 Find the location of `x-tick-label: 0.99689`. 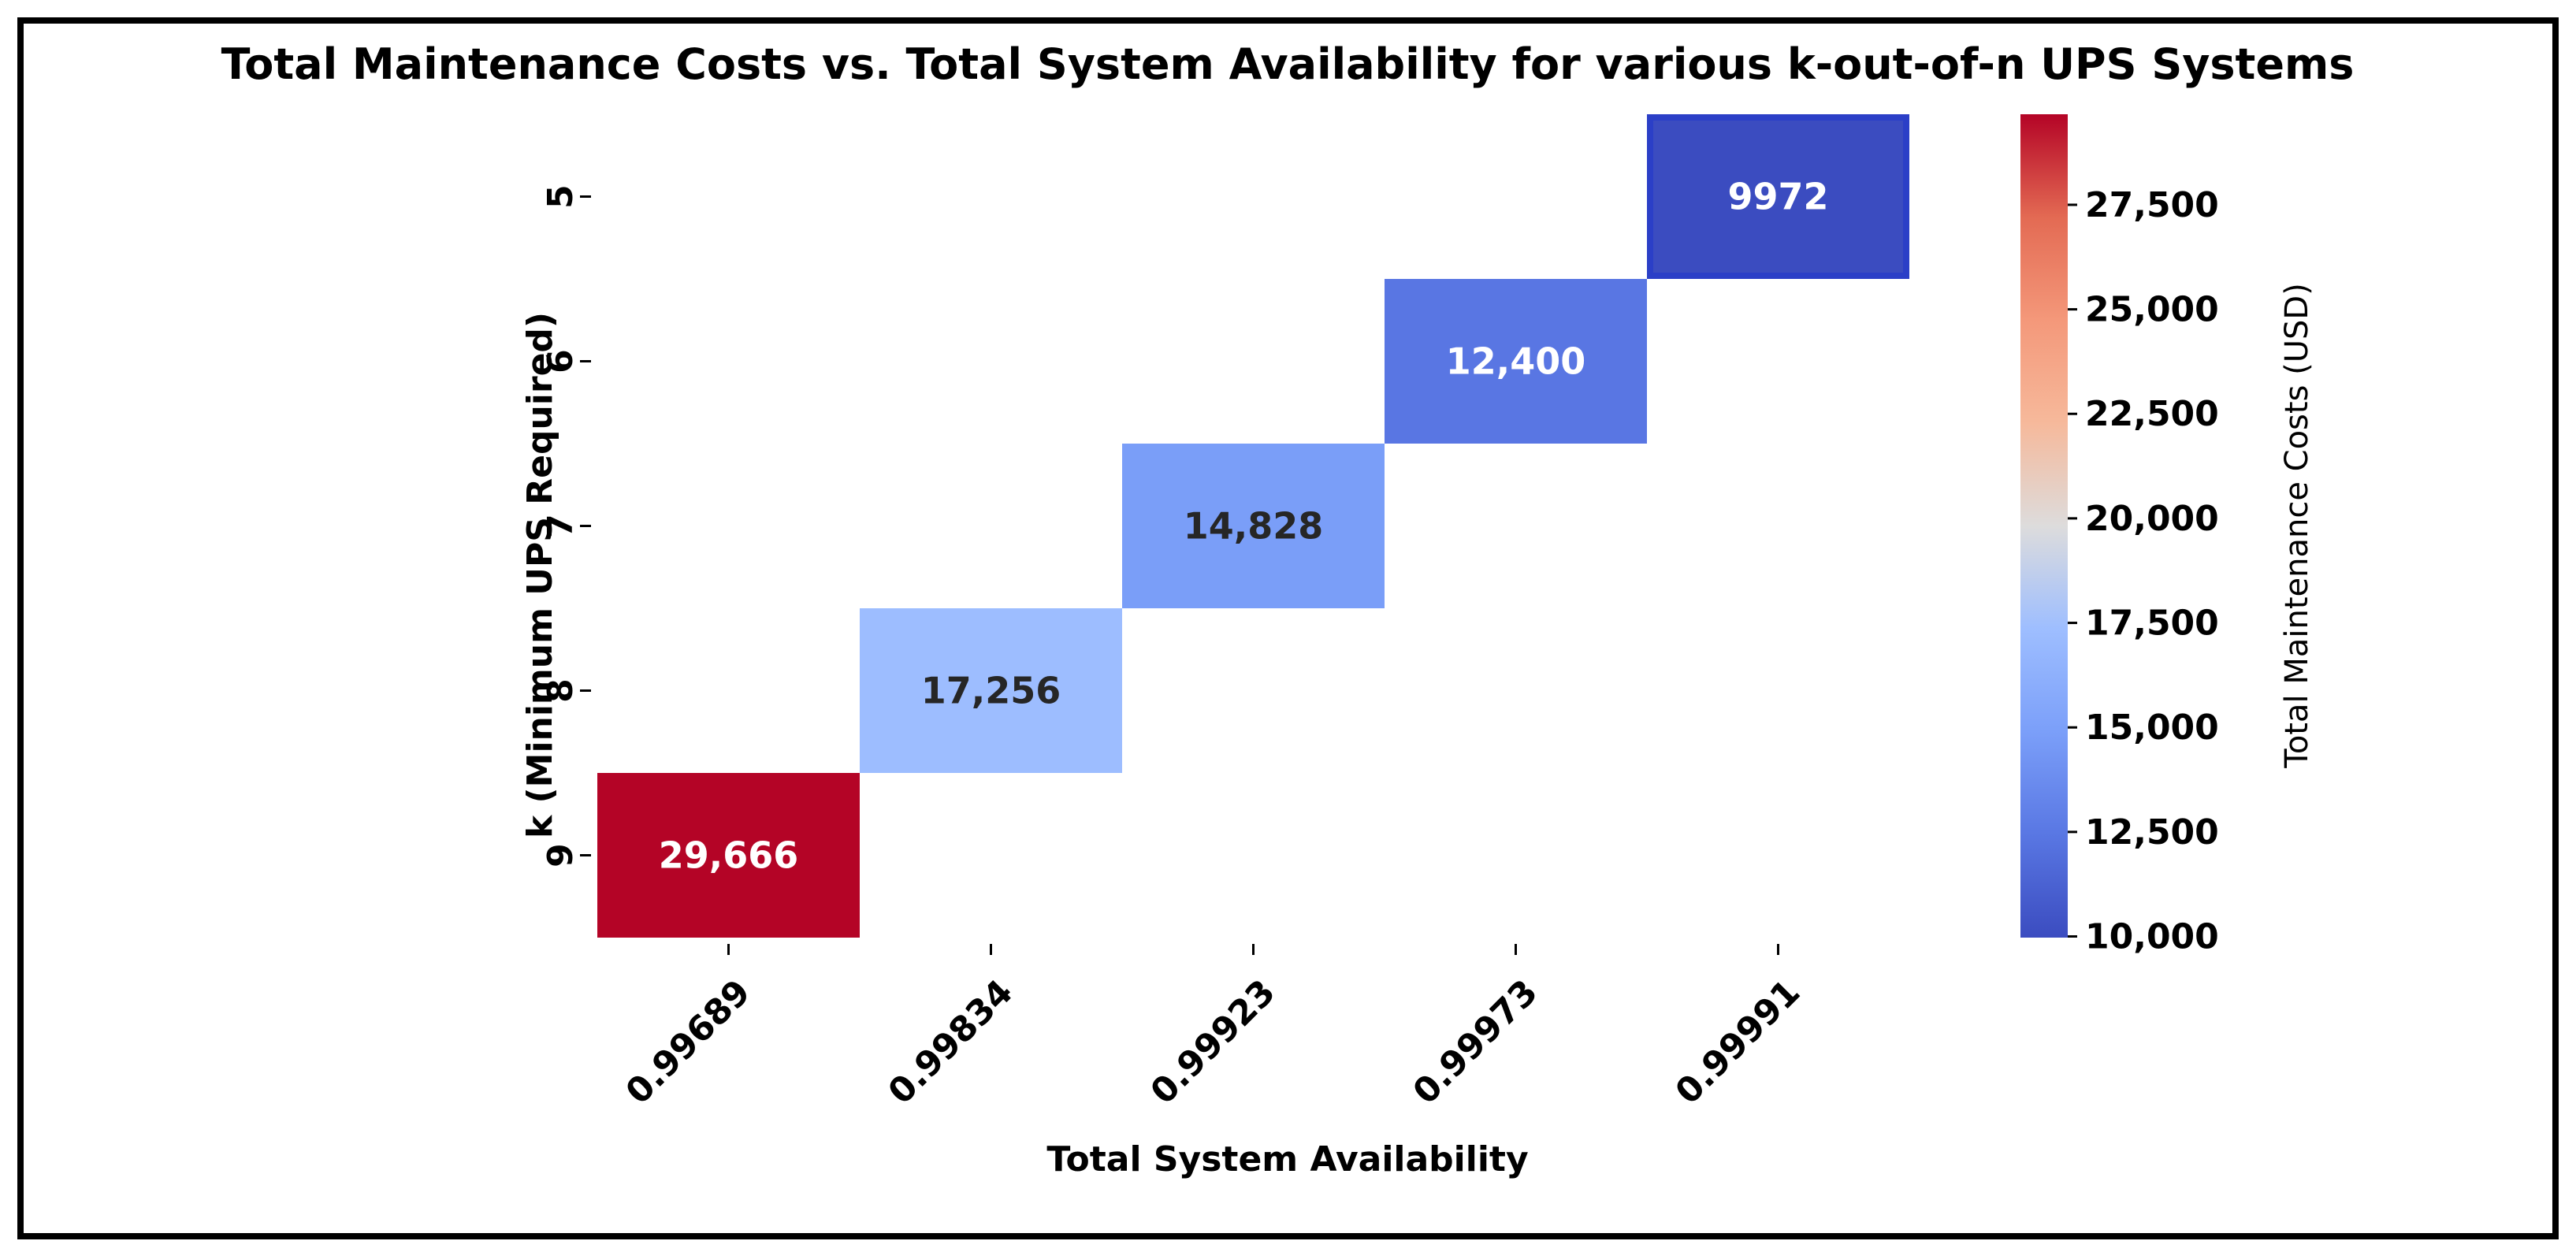

x-tick-label: 0.99689 is located at coordinates (689, 1042).